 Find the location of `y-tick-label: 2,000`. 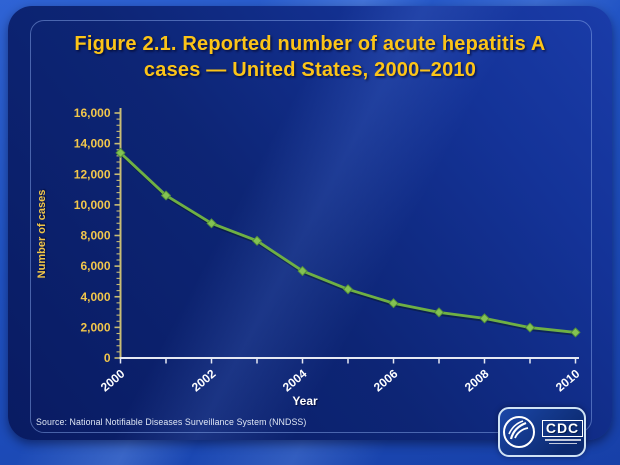

y-tick-label: 2,000 is located at coordinates (95, 327).